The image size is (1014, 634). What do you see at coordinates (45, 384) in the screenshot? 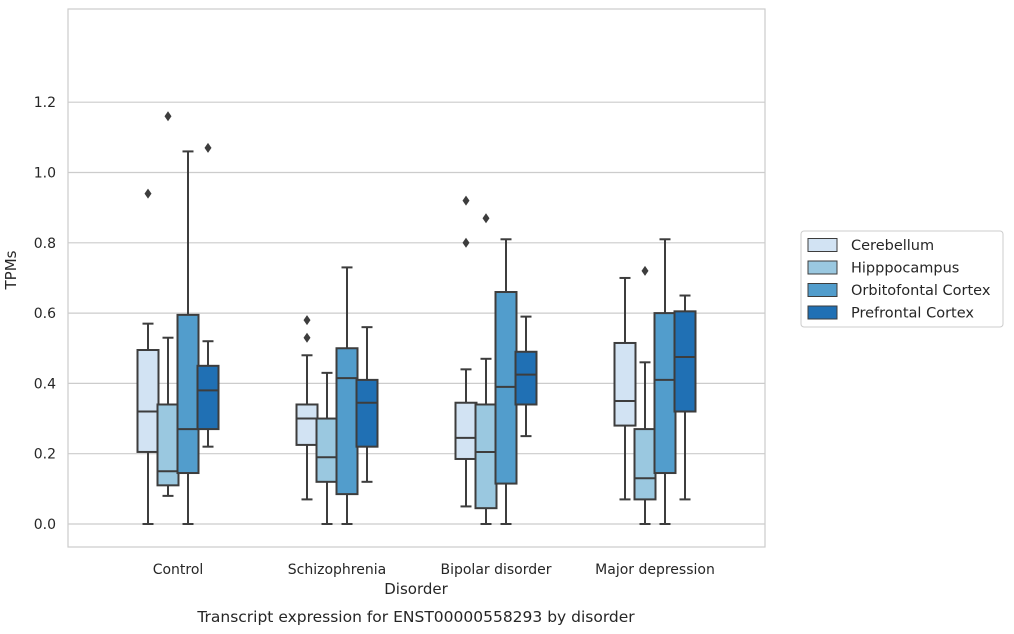
I see `y-tick-label: 0.4` at bounding box center [45, 384].